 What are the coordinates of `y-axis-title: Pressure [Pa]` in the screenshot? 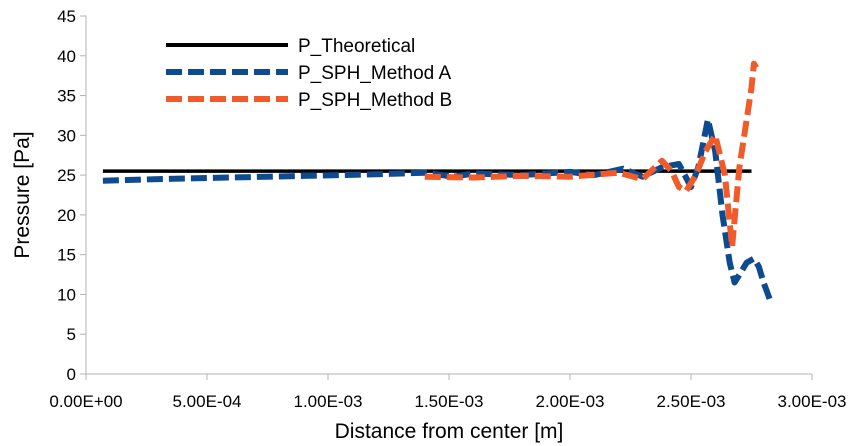 It's located at (22, 194).